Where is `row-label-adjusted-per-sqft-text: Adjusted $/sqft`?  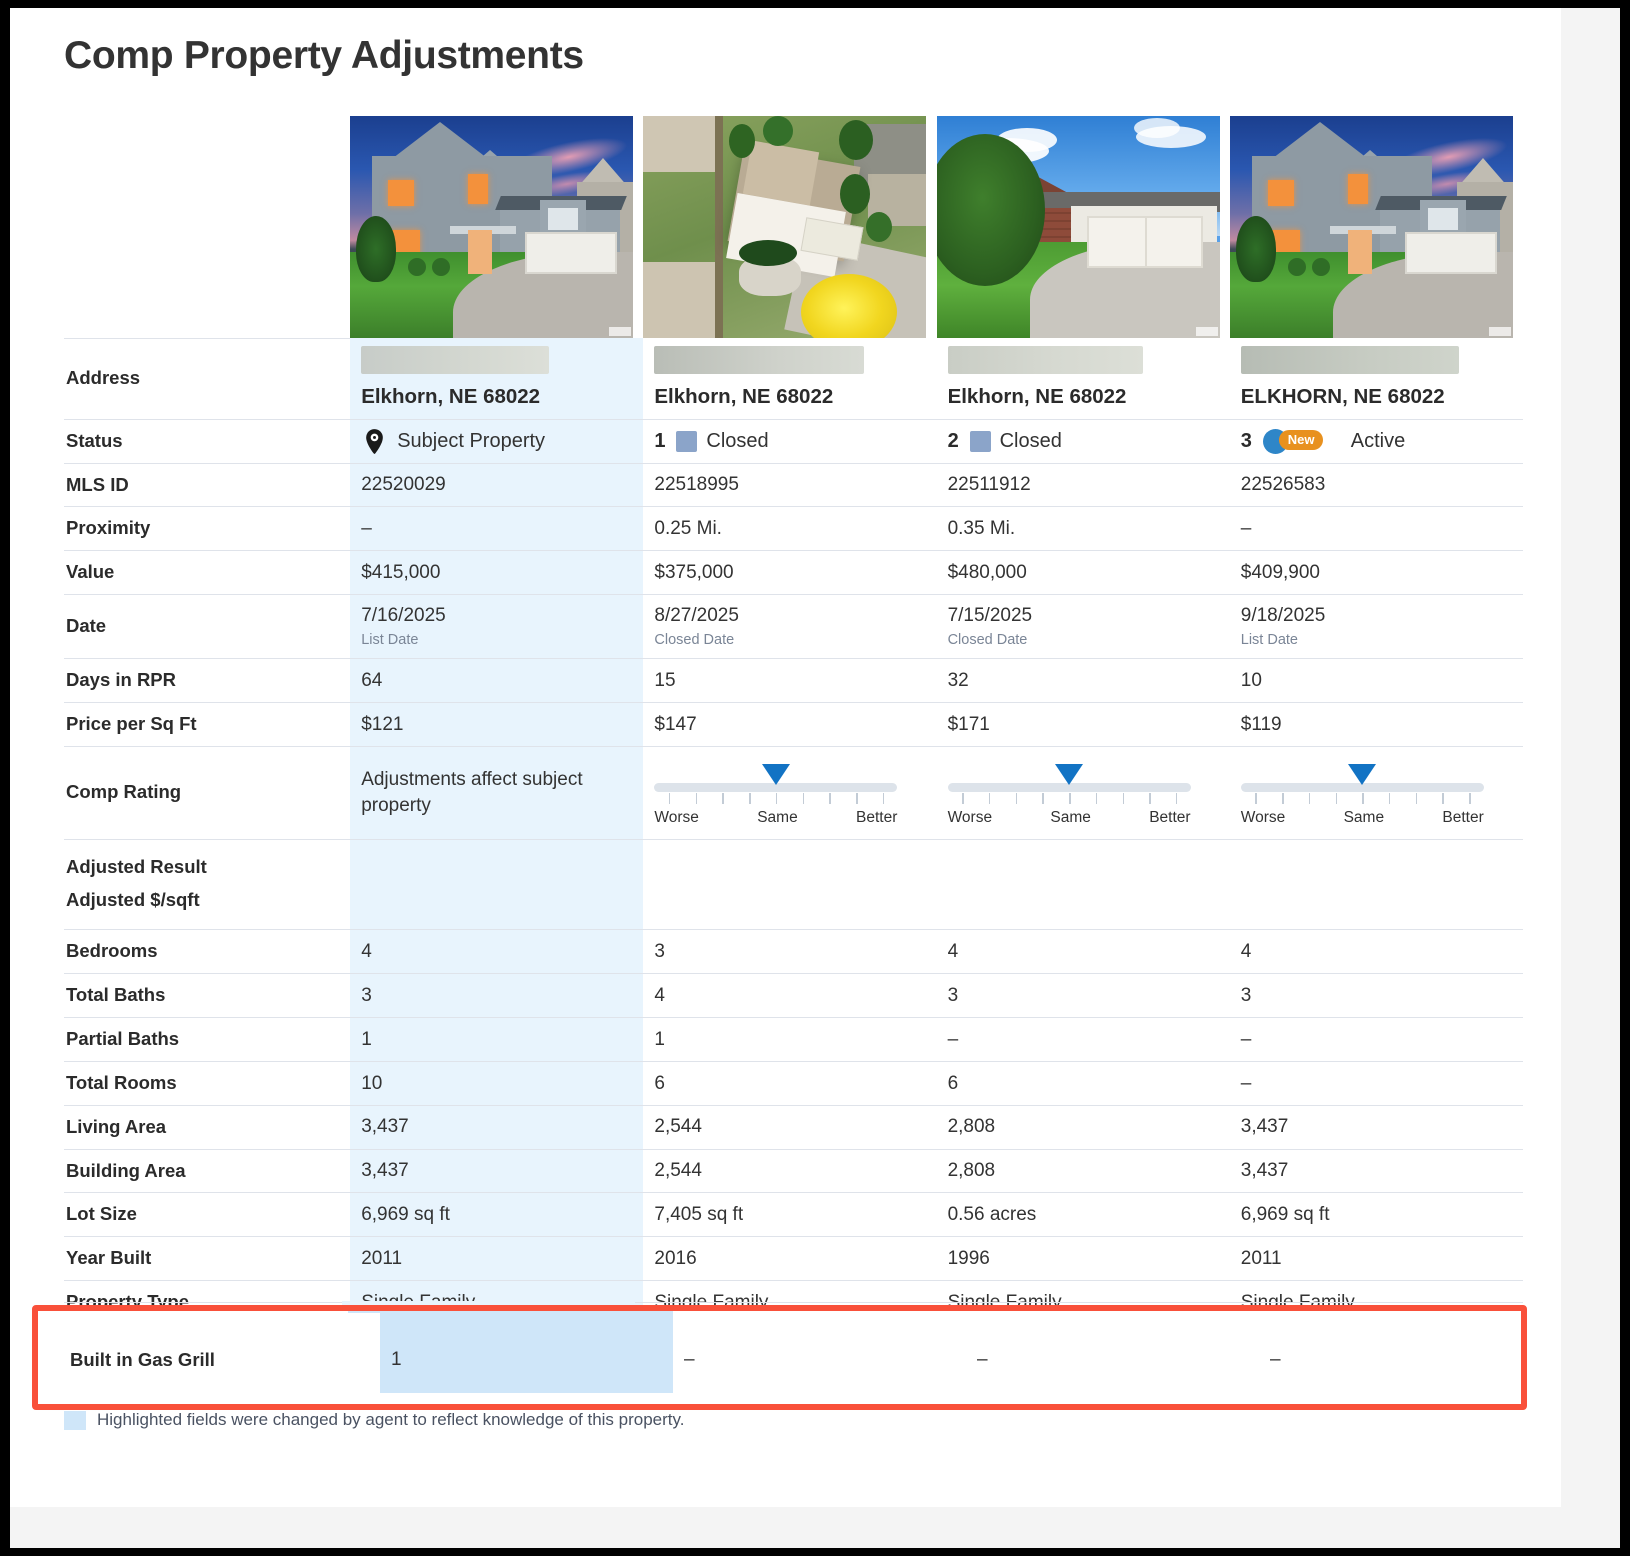
row-label-adjusted-per-sqft-text: Adjusted $/sqft is located at coordinates (133, 899).